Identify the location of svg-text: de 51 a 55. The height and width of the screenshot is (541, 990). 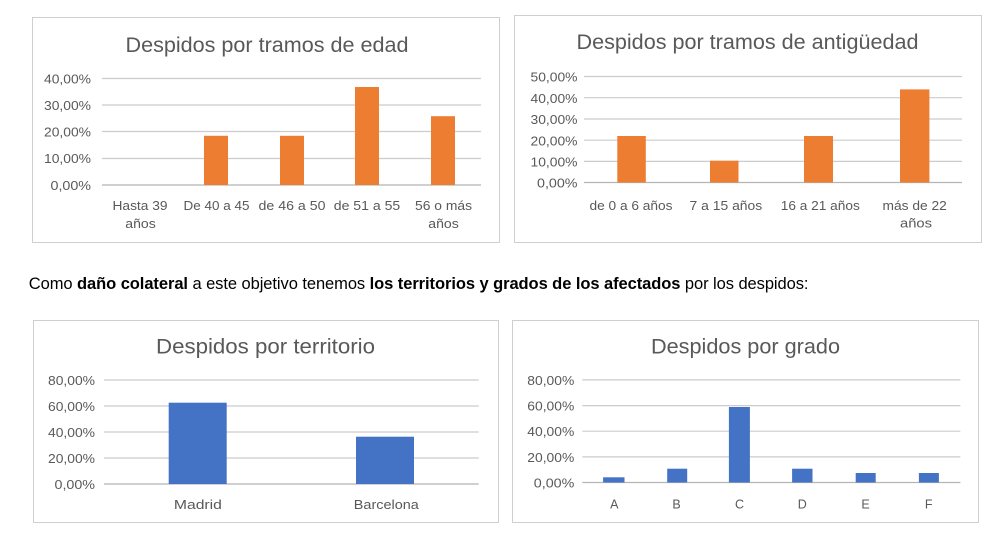
(367, 206).